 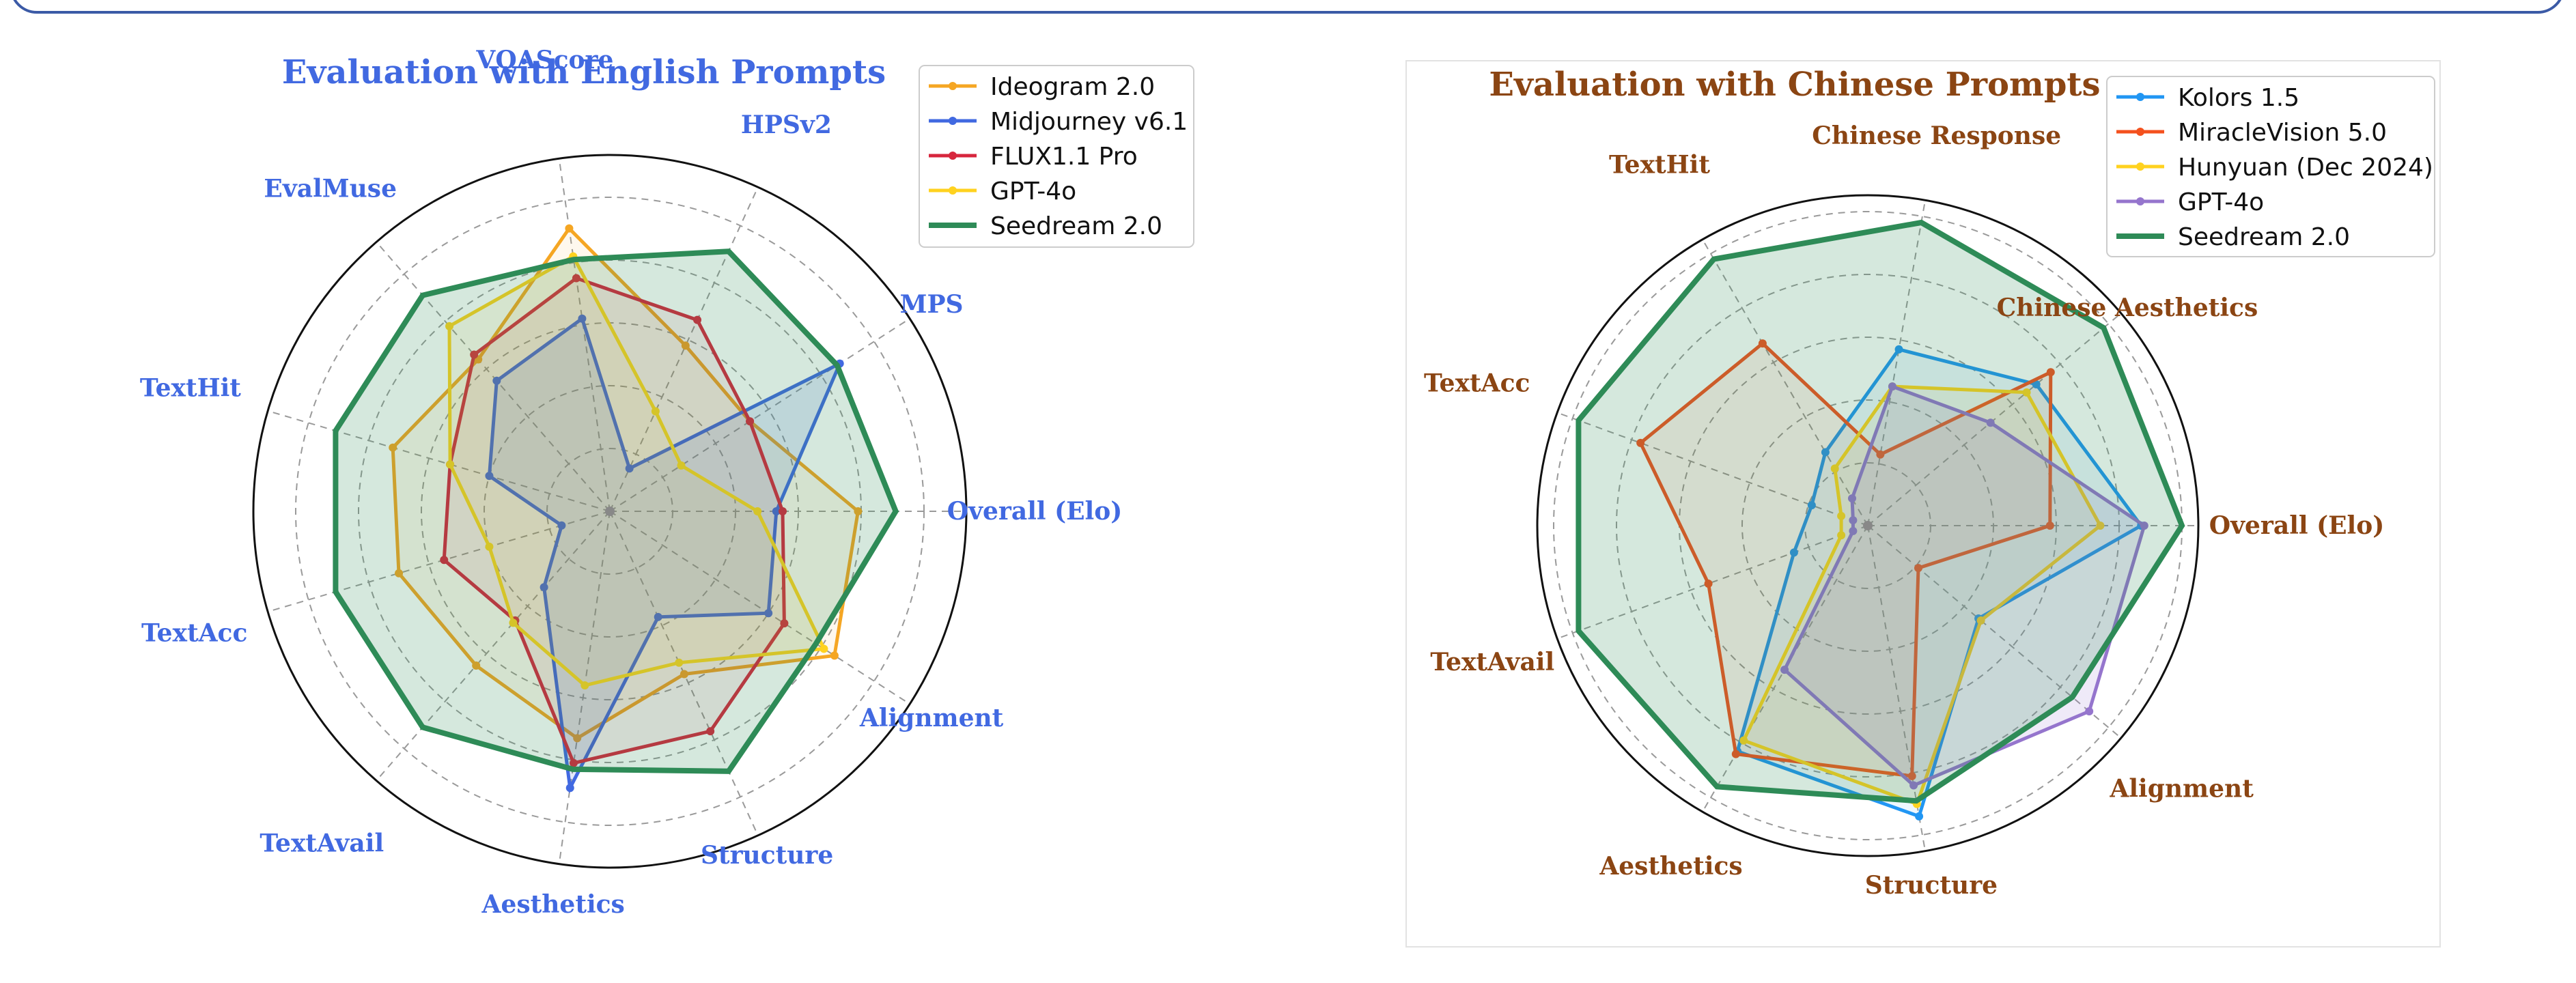 I want to click on axis-label: VQAScore, so click(x=544, y=60).